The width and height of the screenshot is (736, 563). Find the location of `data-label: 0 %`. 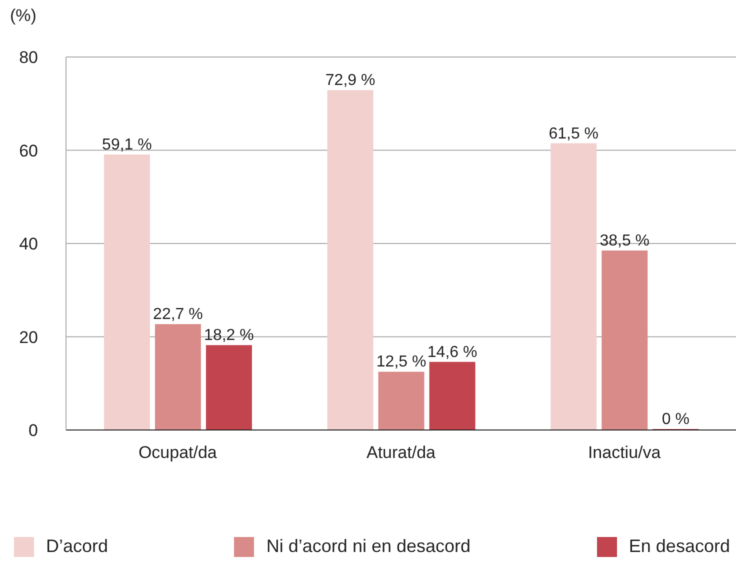

data-label: 0 % is located at coordinates (676, 419).